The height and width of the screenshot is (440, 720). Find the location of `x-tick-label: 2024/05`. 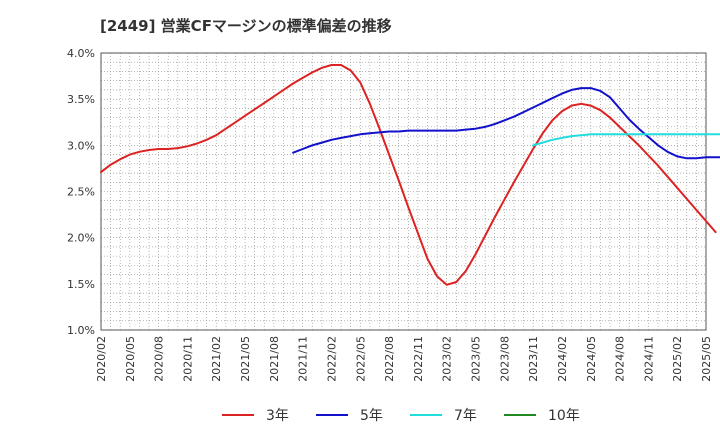

x-tick-label: 2024/05 is located at coordinates (591, 359).